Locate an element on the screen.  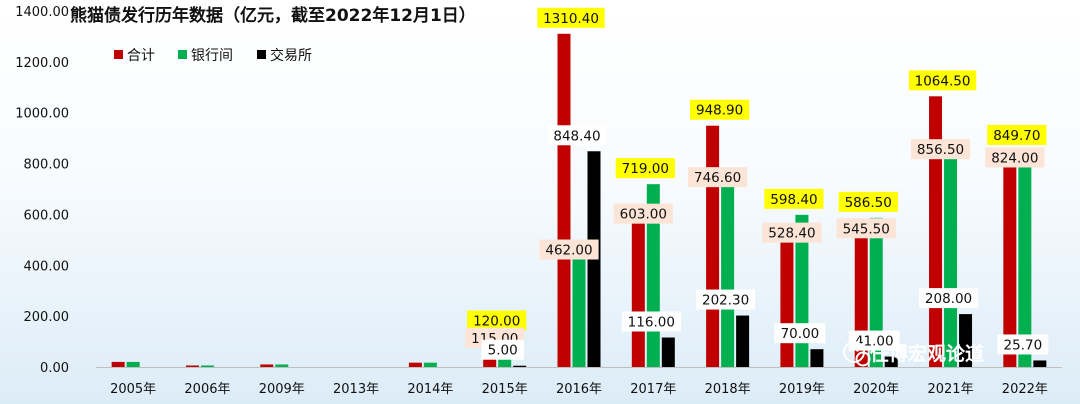
bar-交易所-2017年 is located at coordinates (668, 352).